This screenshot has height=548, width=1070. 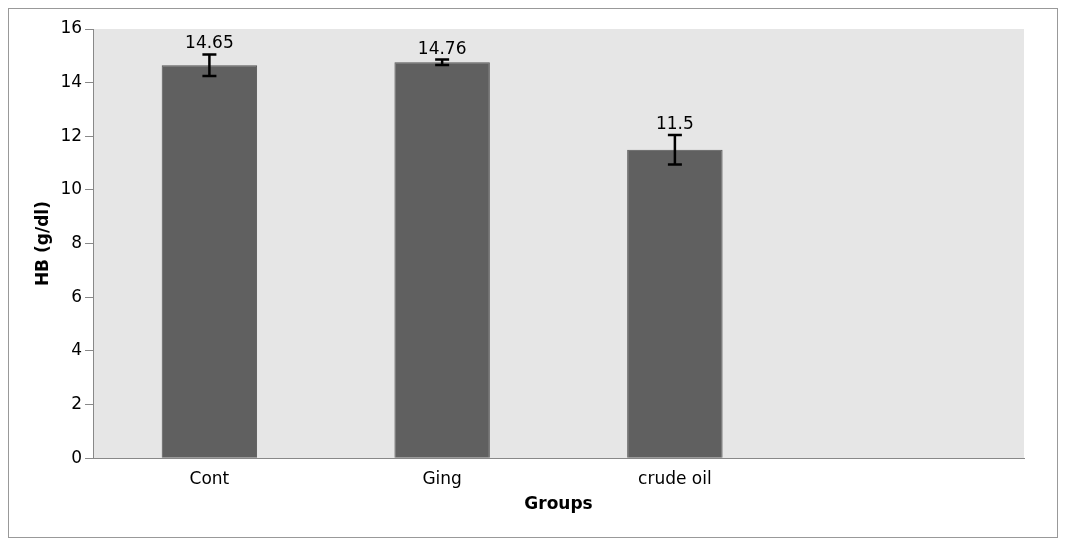 What do you see at coordinates (558, 503) in the screenshot?
I see `x-axis-title: Groups` at bounding box center [558, 503].